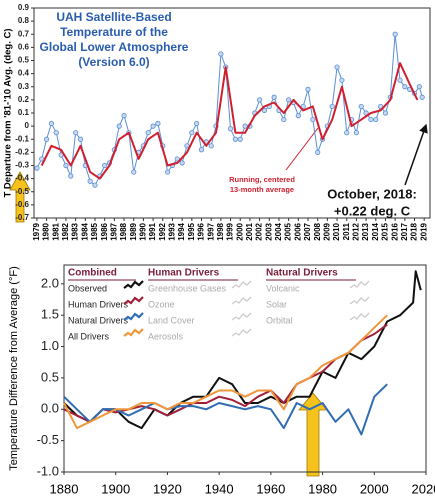 The width and height of the screenshot is (435, 500). What do you see at coordinates (374, 488) in the screenshot?
I see `x-tick-label: 2000` at bounding box center [374, 488].